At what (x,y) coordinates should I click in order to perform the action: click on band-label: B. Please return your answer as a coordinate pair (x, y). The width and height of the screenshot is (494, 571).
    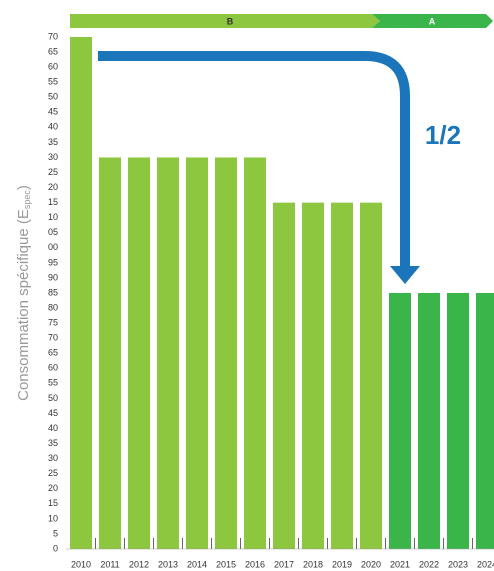
    Looking at the image, I should click on (230, 21).